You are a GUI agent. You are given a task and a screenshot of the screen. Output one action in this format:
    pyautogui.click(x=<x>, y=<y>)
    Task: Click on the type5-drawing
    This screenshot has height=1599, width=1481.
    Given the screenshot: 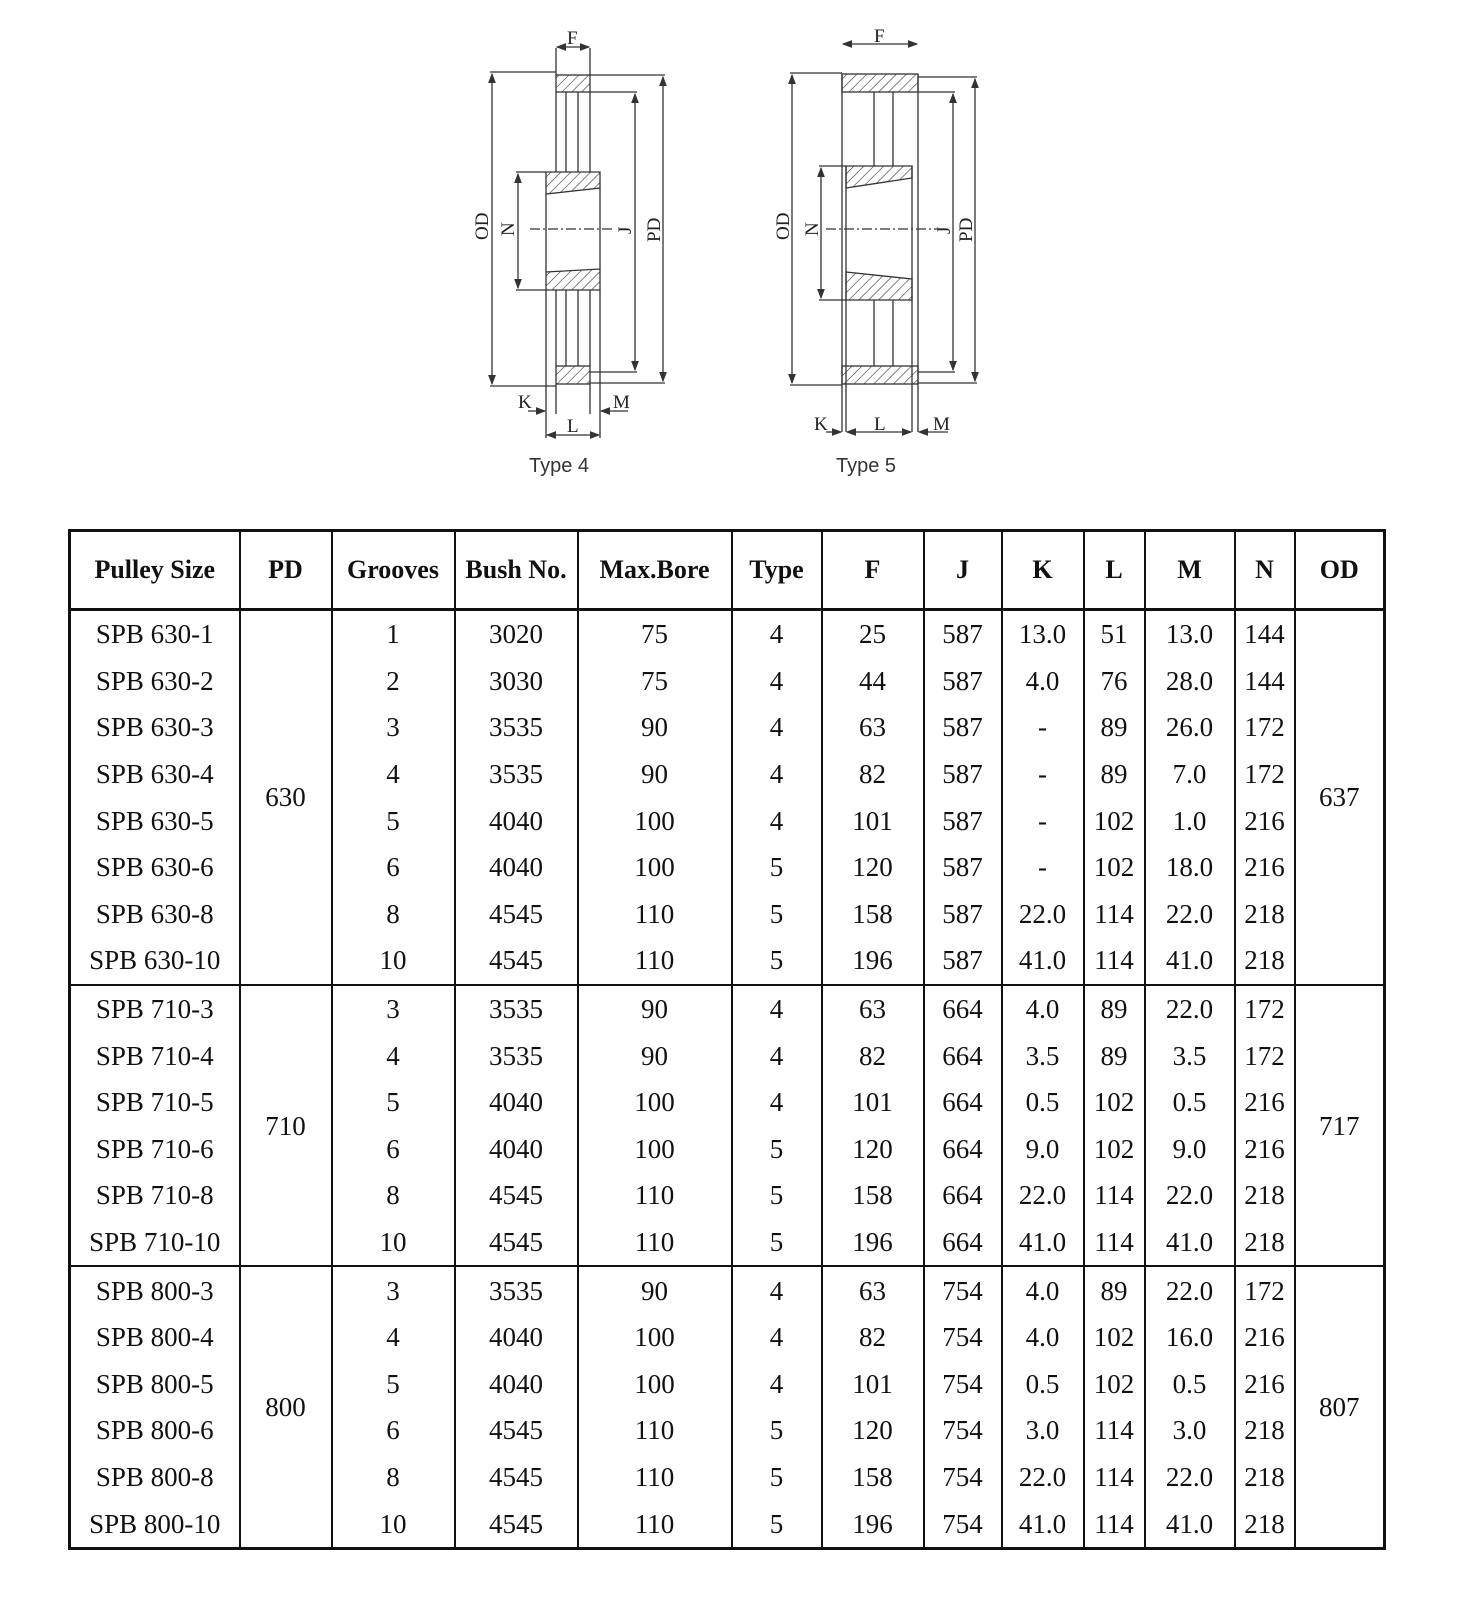 What is the action you would take?
    pyautogui.click(x=883, y=238)
    